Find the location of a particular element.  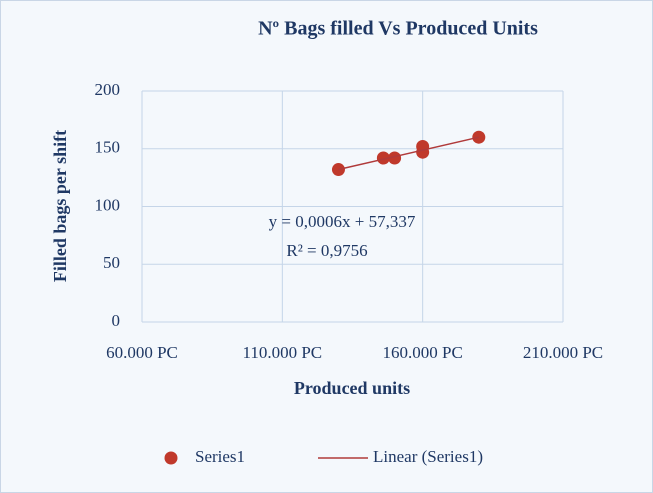

legend-label: Linear (Series1) is located at coordinates (428, 456).